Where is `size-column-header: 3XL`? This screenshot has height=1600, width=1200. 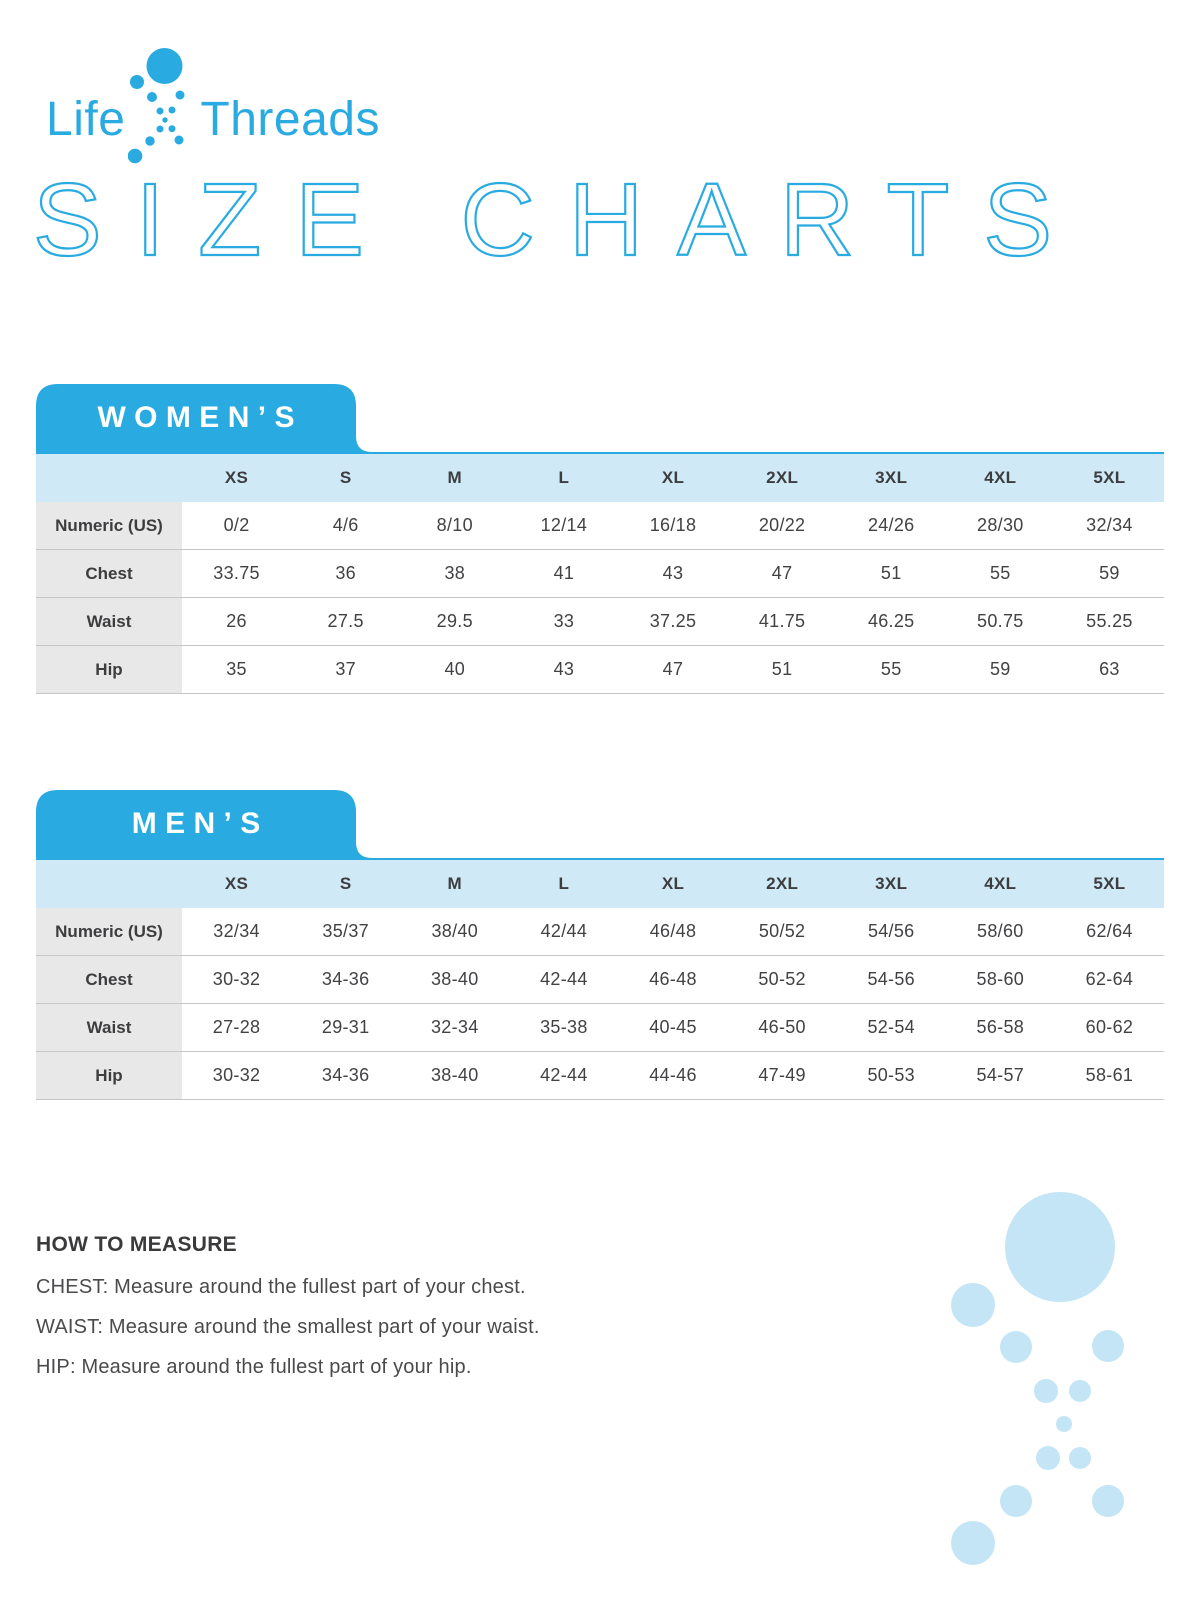
size-column-header: 3XL is located at coordinates (891, 884).